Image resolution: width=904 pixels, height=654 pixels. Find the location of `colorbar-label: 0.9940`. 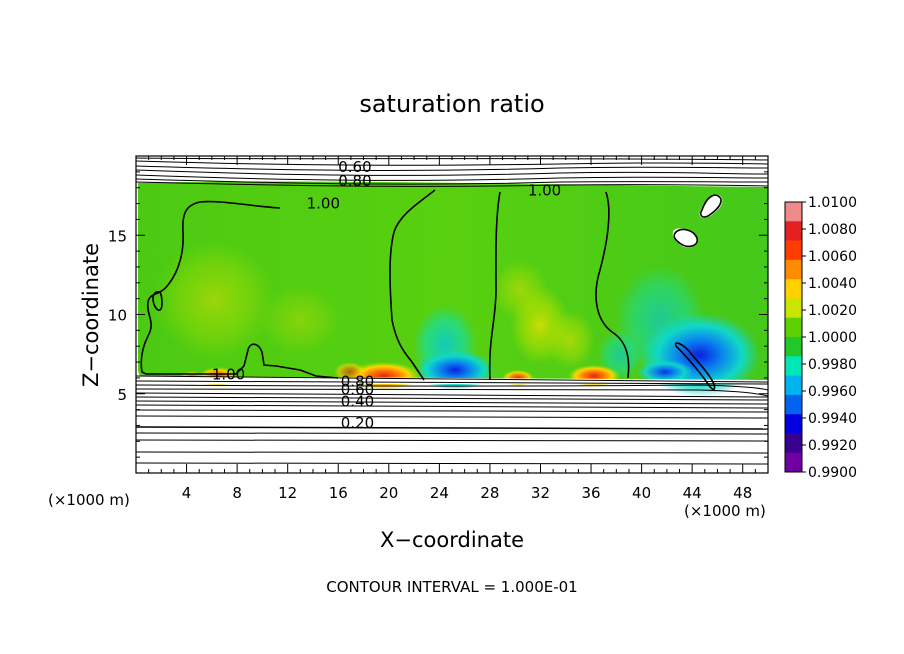

colorbar-label: 0.9940 is located at coordinates (832, 419).